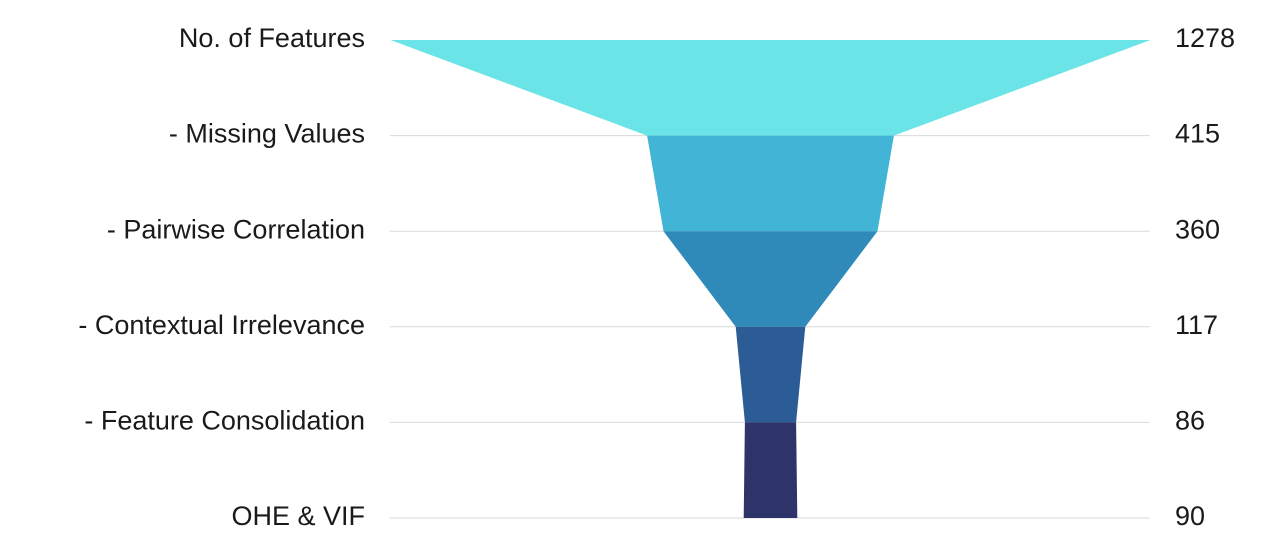 The width and height of the screenshot is (1265, 555). What do you see at coordinates (267, 134) in the screenshot?
I see `stage-label: - Missing Values` at bounding box center [267, 134].